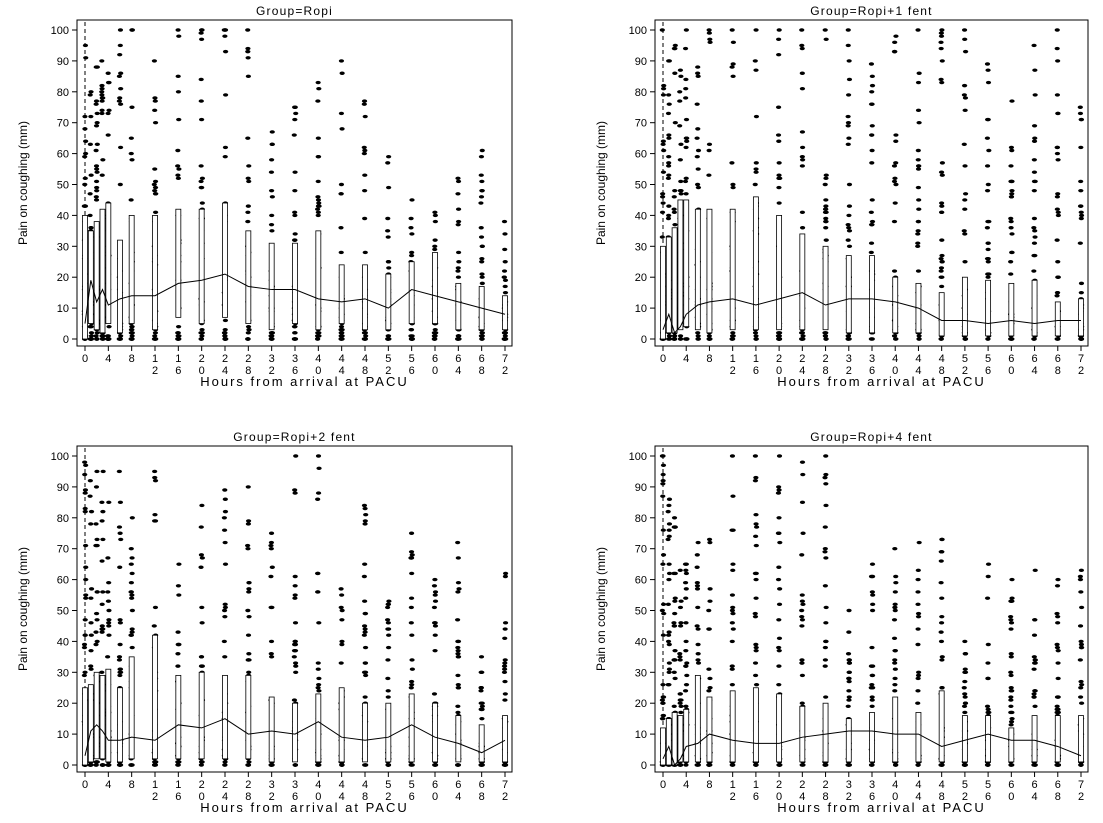 The image size is (1103, 823). What do you see at coordinates (63, 155) in the screenshot?
I see `y-tick-label: 60` at bounding box center [63, 155].